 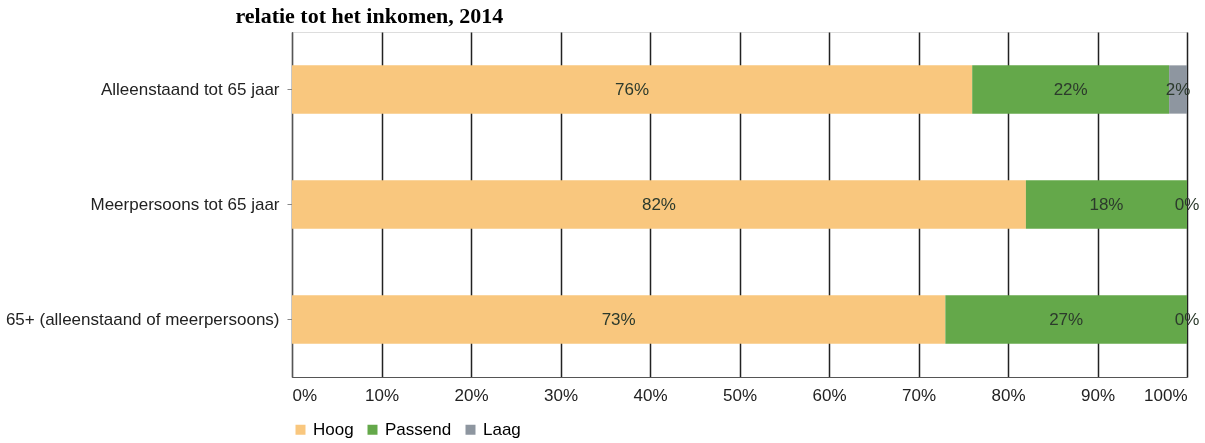 I want to click on data-label: 22%, so click(x=1070, y=89).